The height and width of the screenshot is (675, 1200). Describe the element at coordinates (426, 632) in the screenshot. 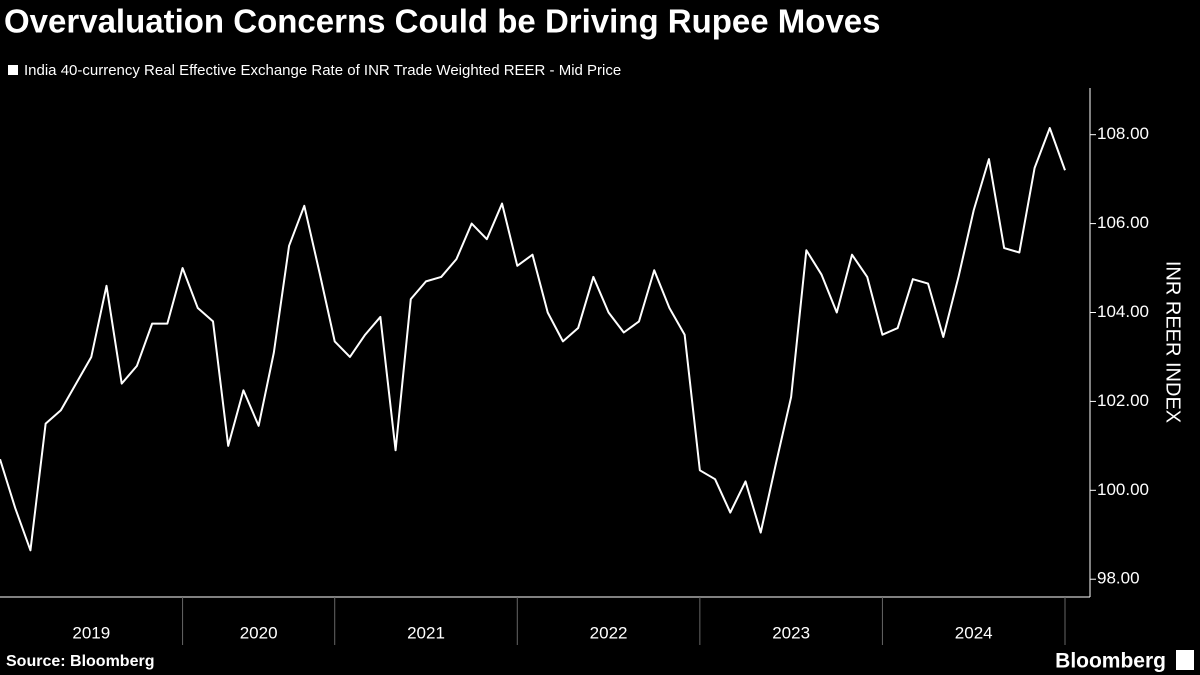

I see `x-tick-label: 2021` at that location.